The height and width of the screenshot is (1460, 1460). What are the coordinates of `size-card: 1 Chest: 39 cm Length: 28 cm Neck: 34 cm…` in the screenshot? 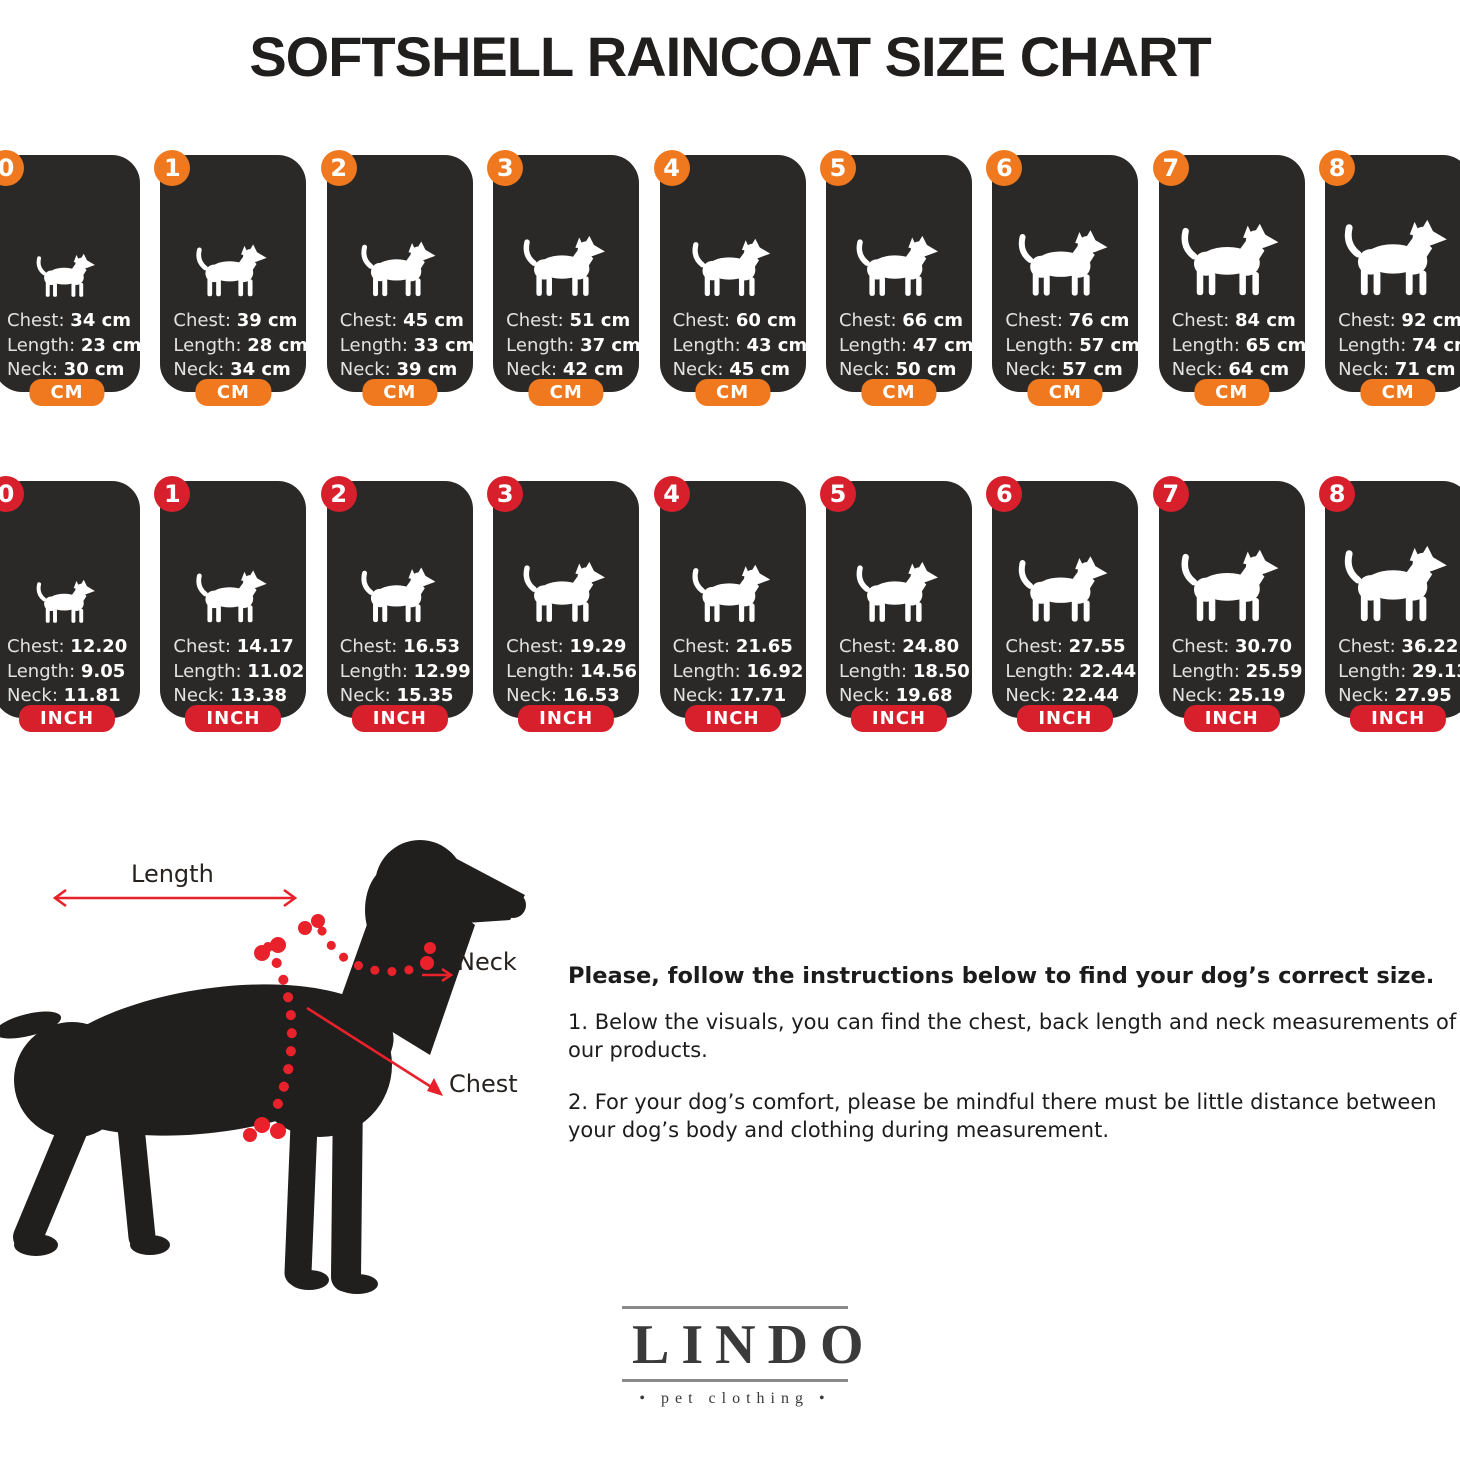 It's located at (231, 278).